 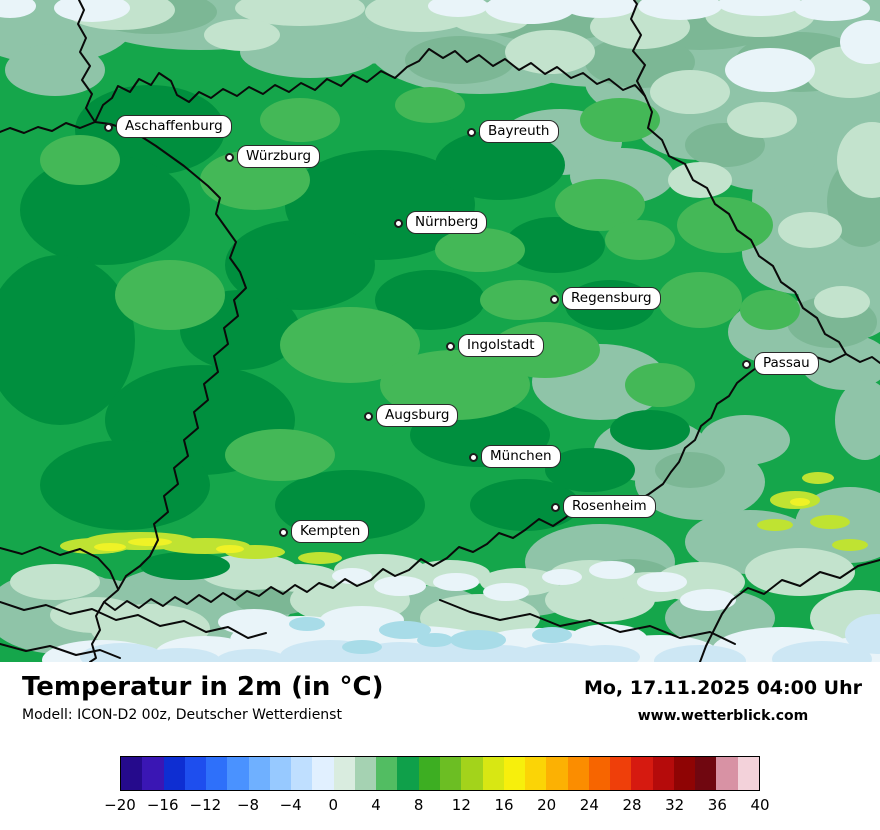 I want to click on city-label: Rosenheim, so click(x=609, y=506).